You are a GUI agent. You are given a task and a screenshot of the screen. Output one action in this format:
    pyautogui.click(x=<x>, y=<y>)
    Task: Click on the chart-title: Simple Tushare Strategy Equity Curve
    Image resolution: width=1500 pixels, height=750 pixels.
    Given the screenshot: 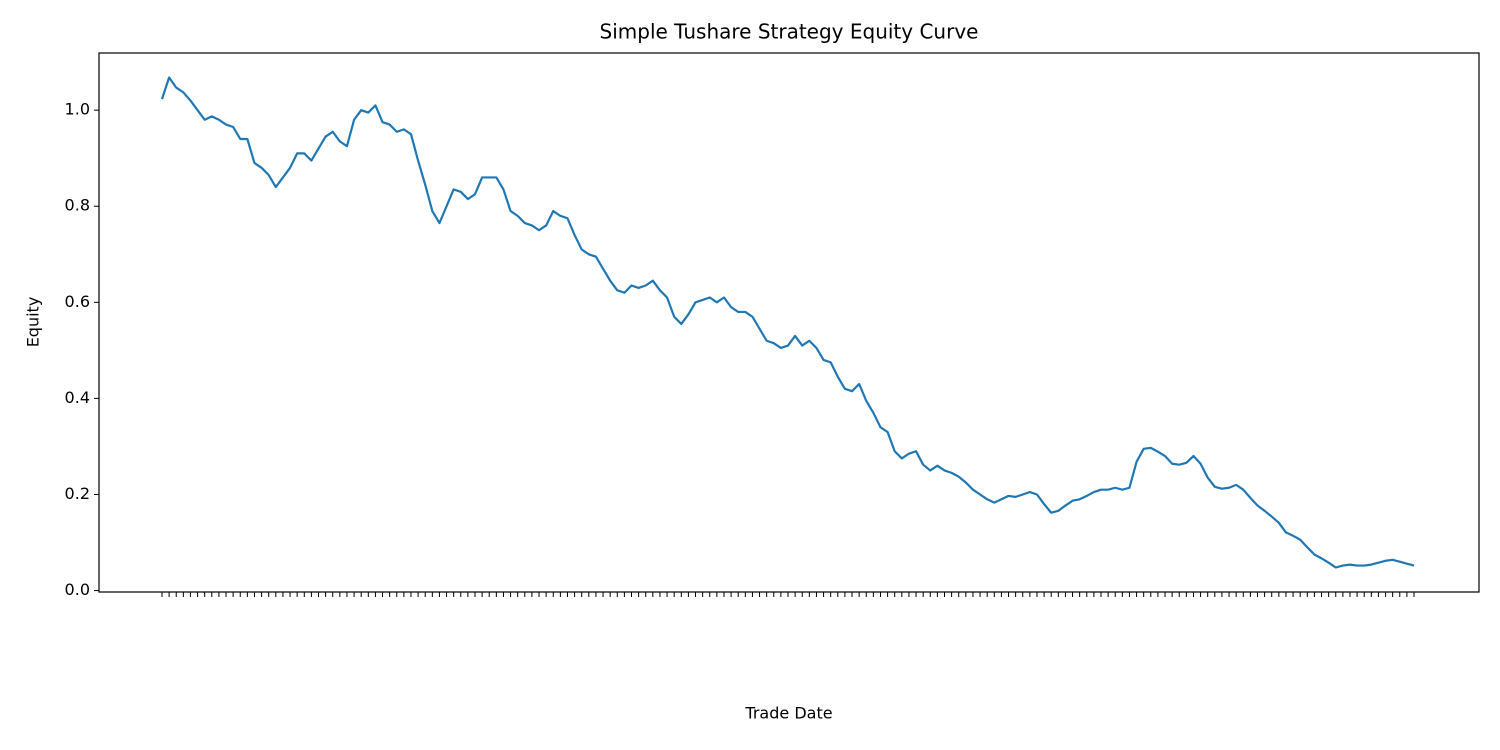 What is the action you would take?
    pyautogui.click(x=789, y=32)
    